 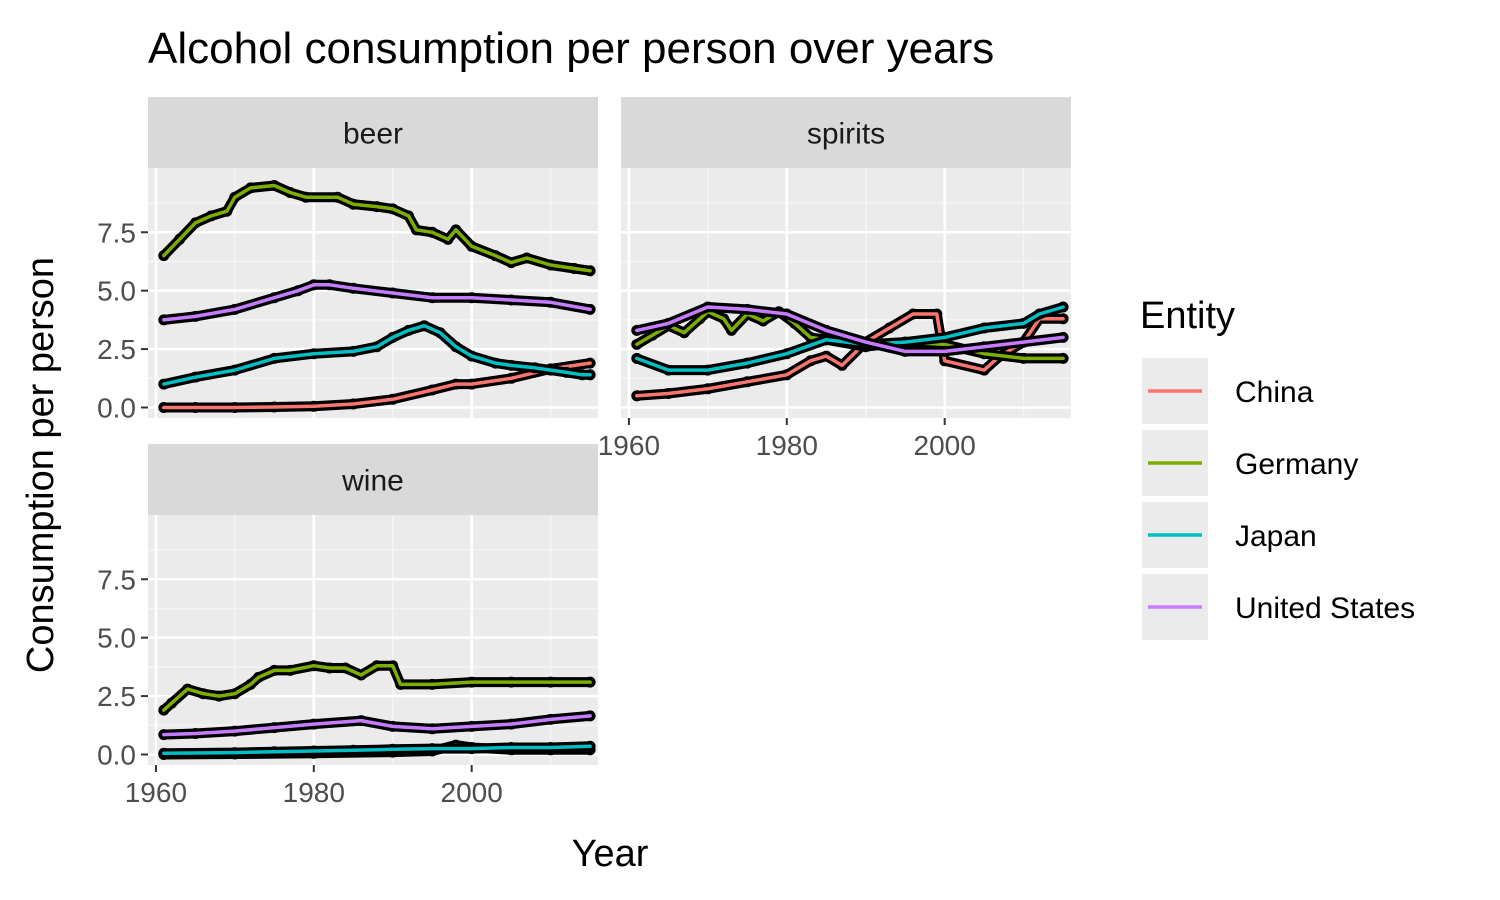 What do you see at coordinates (1276, 536) in the screenshot?
I see `legend-label: Japan` at bounding box center [1276, 536].